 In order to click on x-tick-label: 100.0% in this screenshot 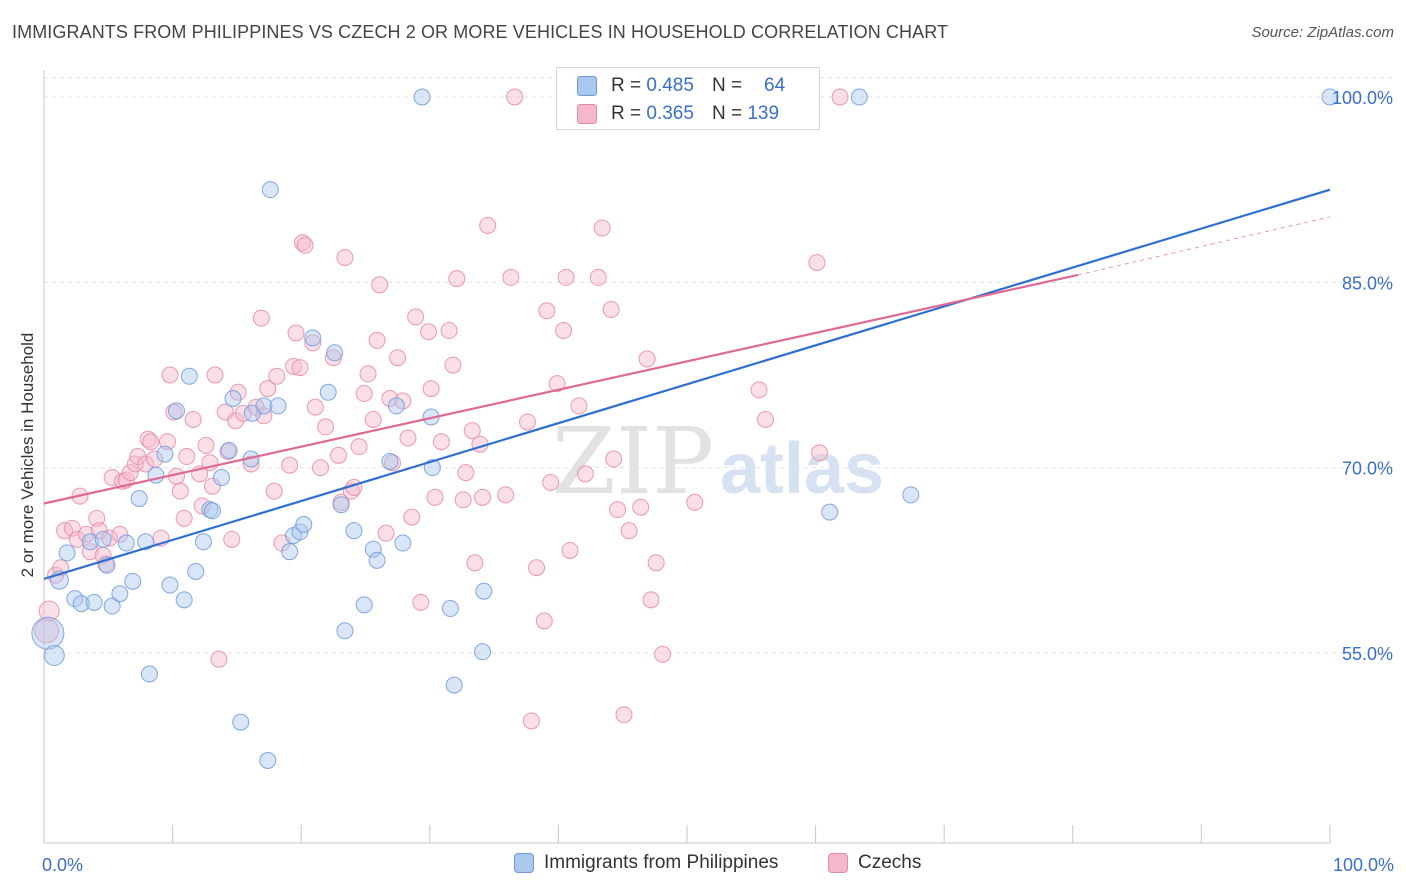, I will do `click(1363, 865)`.